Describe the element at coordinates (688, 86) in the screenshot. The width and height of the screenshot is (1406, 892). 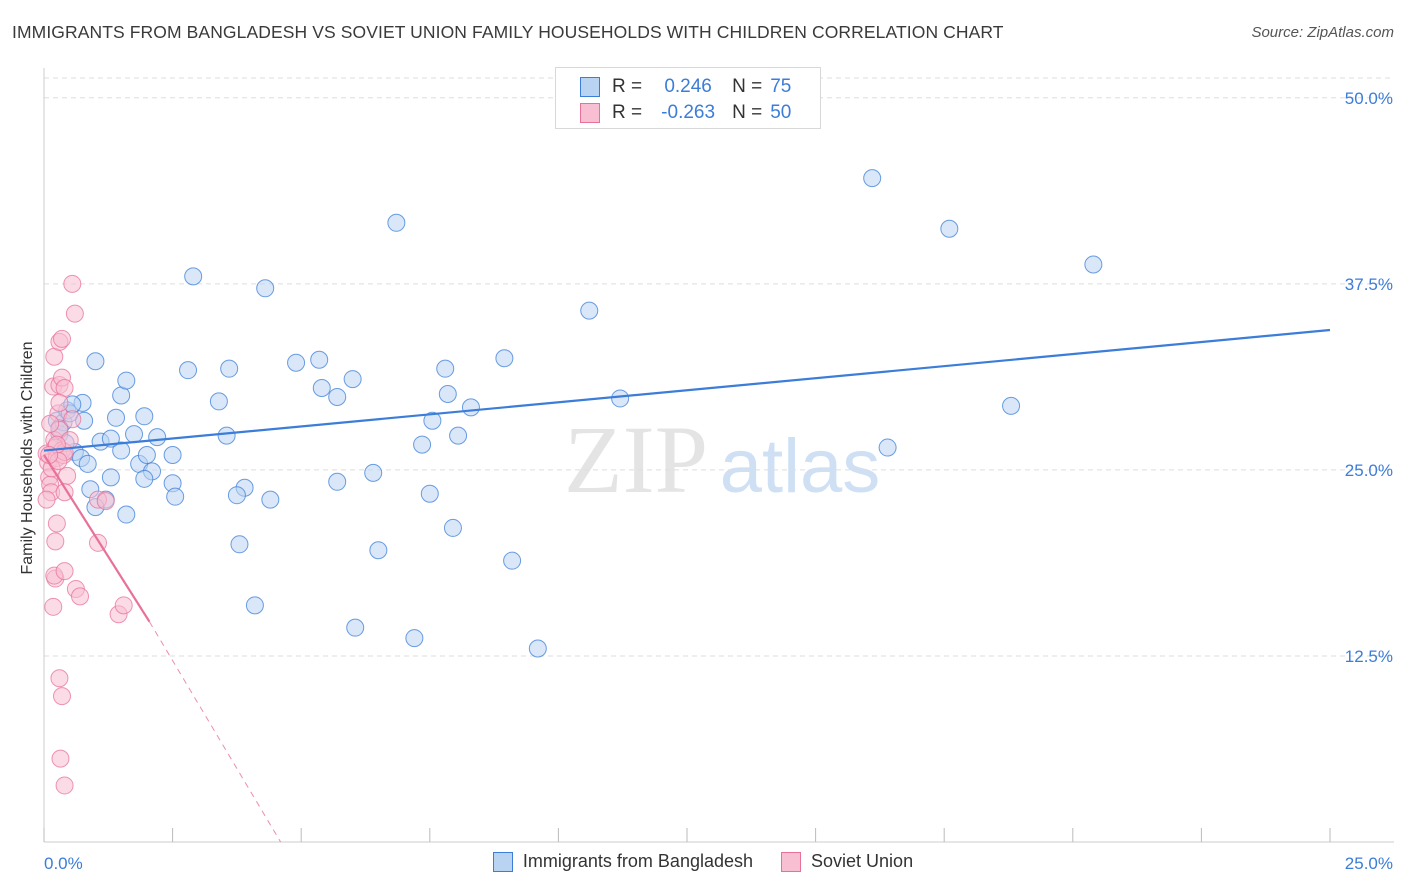
I see `legend-r-value: 0.246` at that location.